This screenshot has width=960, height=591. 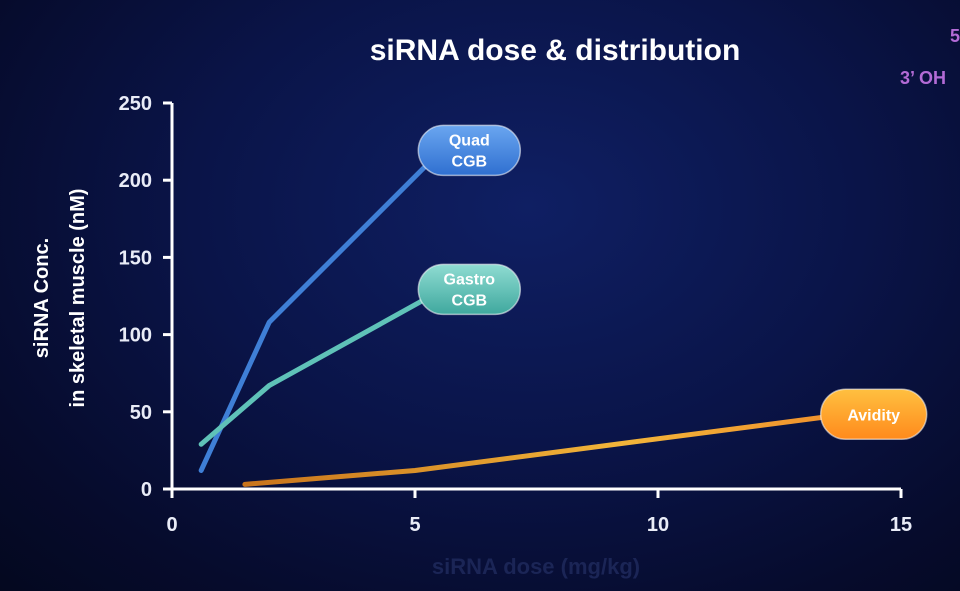 I want to click on legend-pill-label-avidity: Avidity, so click(x=873, y=415).